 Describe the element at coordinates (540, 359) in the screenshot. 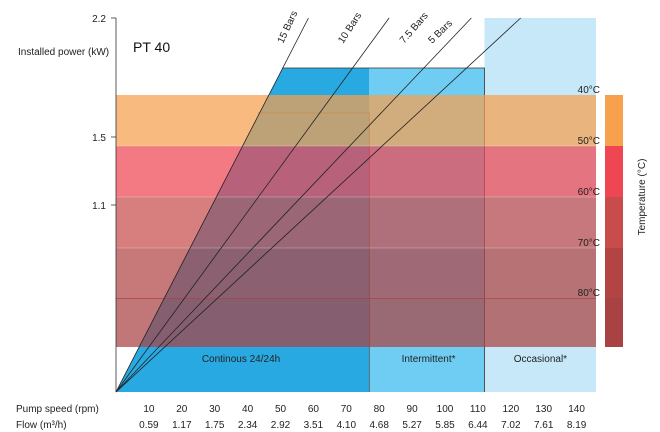

I see `region-label-occasional: Occasional*` at that location.